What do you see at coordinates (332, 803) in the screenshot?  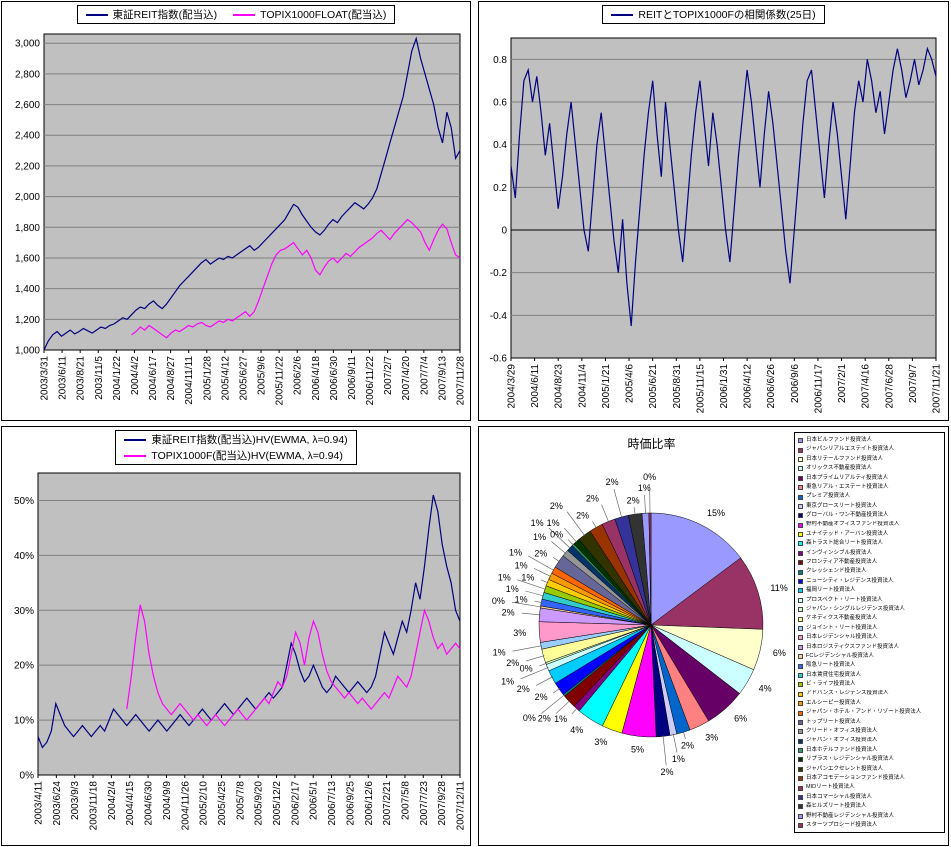 I see `svg-text: 2006/7/13` at bounding box center [332, 803].